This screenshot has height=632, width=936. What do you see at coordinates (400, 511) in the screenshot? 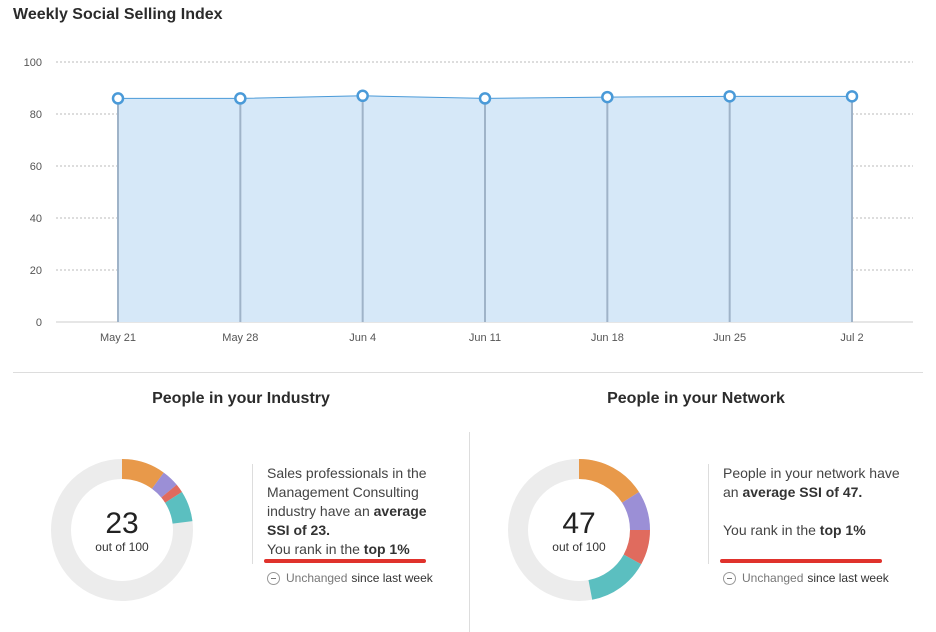
I see `industry-desc-average: average` at bounding box center [400, 511].